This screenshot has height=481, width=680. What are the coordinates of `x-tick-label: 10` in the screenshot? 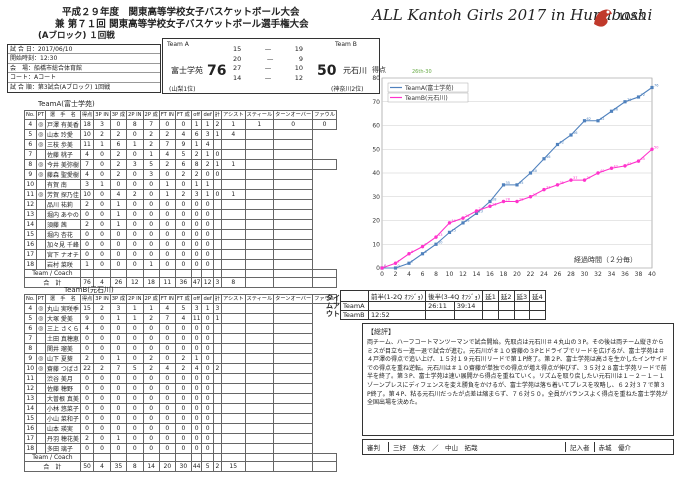 It's located at (450, 274).